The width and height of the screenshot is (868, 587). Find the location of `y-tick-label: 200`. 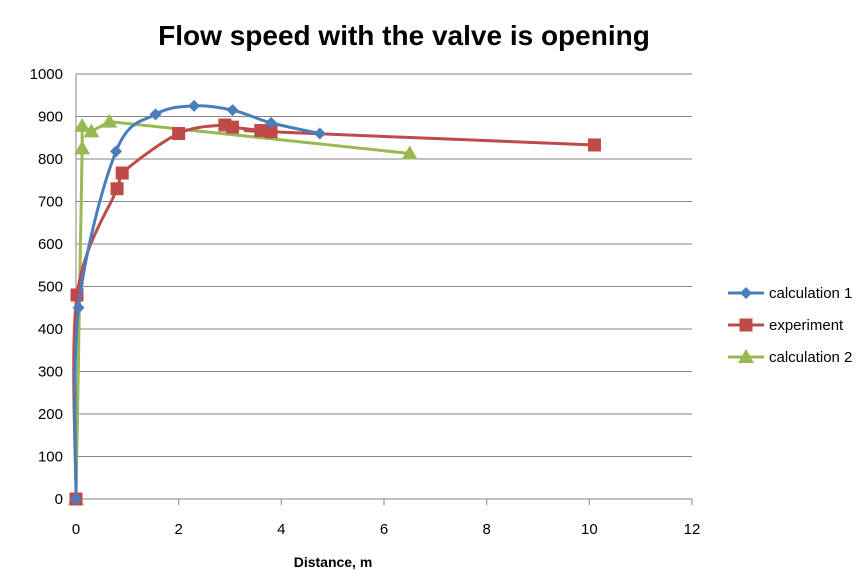

y-tick-label: 200 is located at coordinates (50, 414).